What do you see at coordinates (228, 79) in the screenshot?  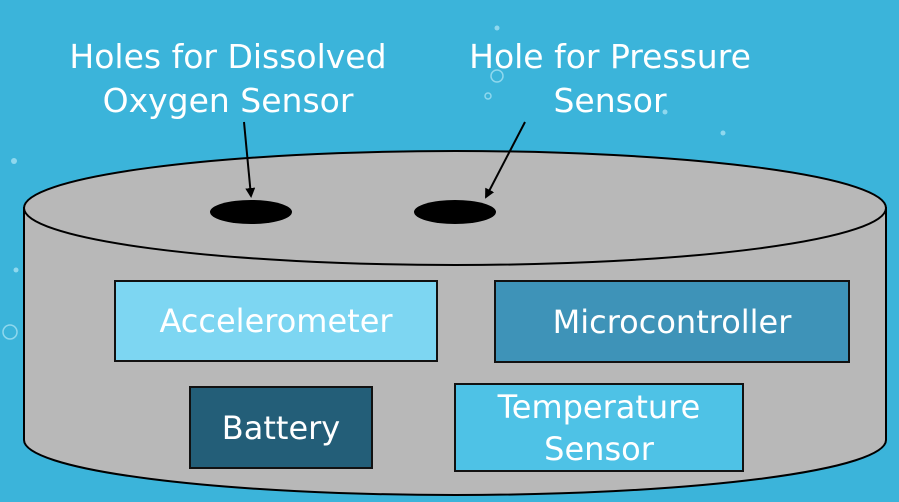 I see `do-sensor-label: Holes for Dissolved Oxygen Sensor` at bounding box center [228, 79].